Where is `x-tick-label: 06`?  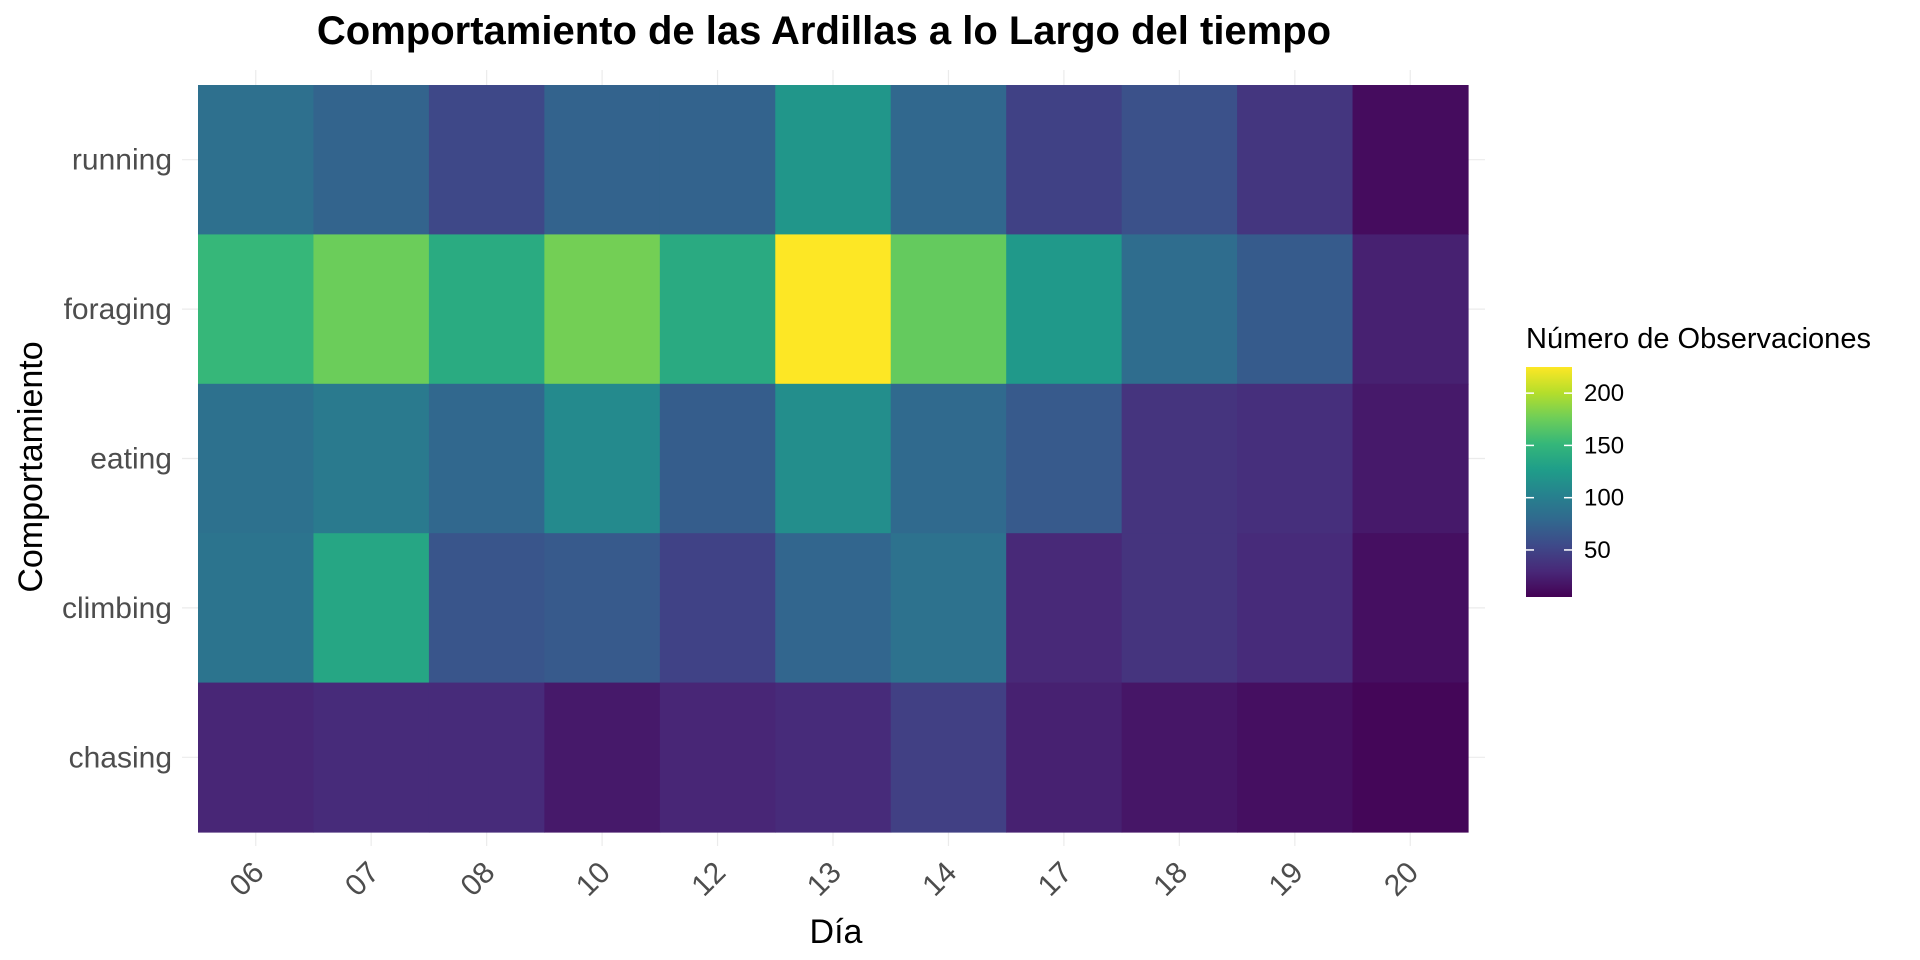
x-tick-label: 06 is located at coordinates (247, 879).